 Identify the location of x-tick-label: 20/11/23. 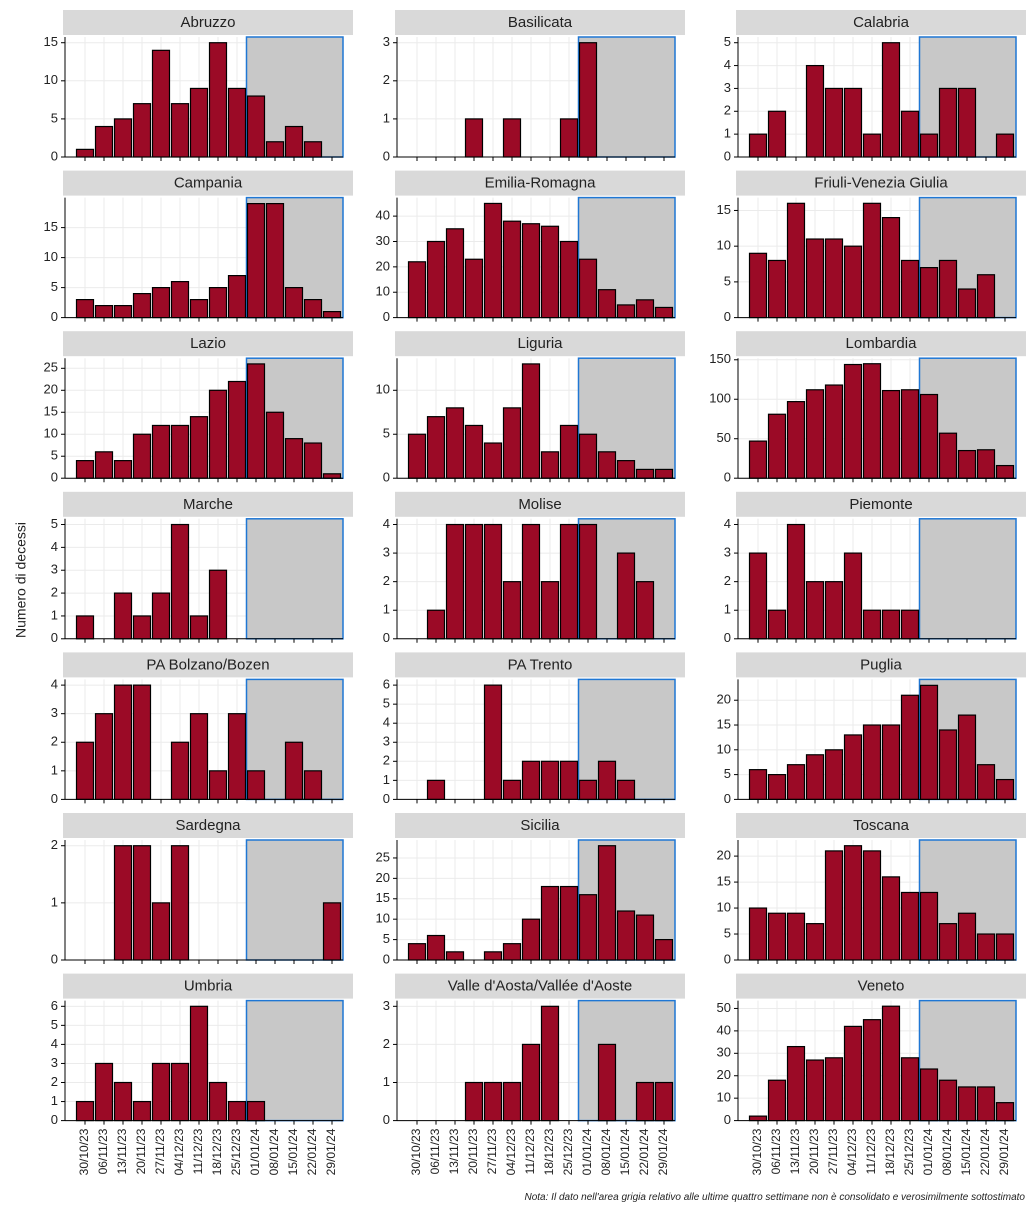
(141, 1151).